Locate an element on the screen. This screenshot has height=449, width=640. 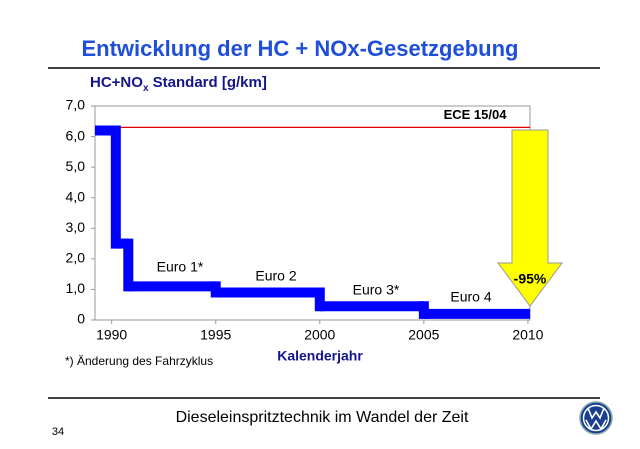
y-tick-label: 4,0 is located at coordinates (76, 196).